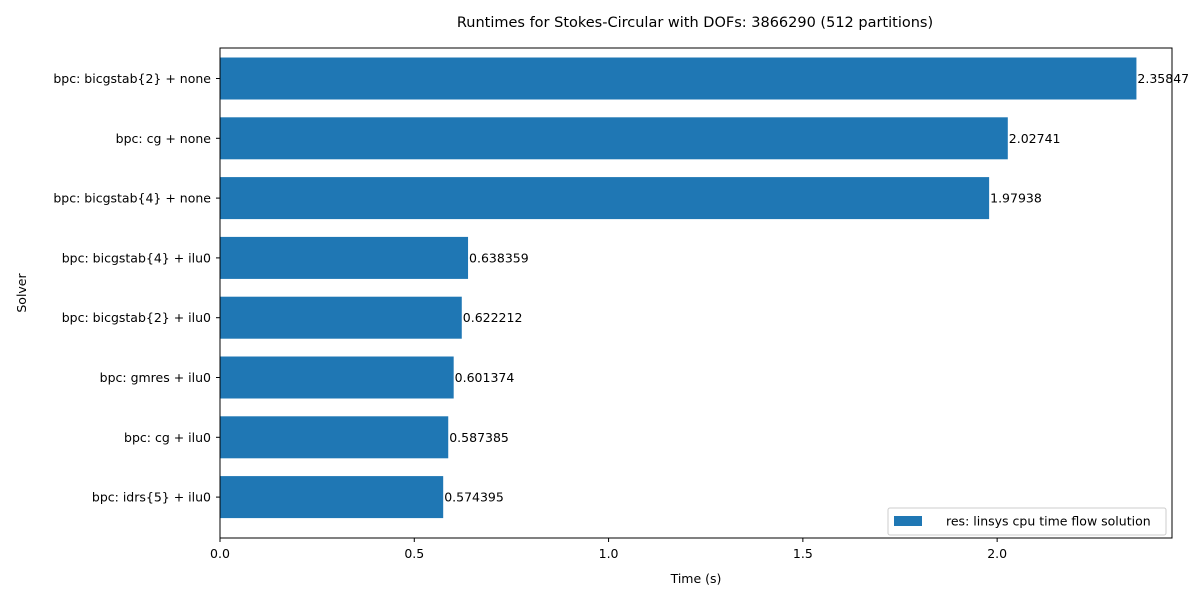 This screenshot has width=1200, height=600. I want to click on legend-frame, so click(1027, 521).